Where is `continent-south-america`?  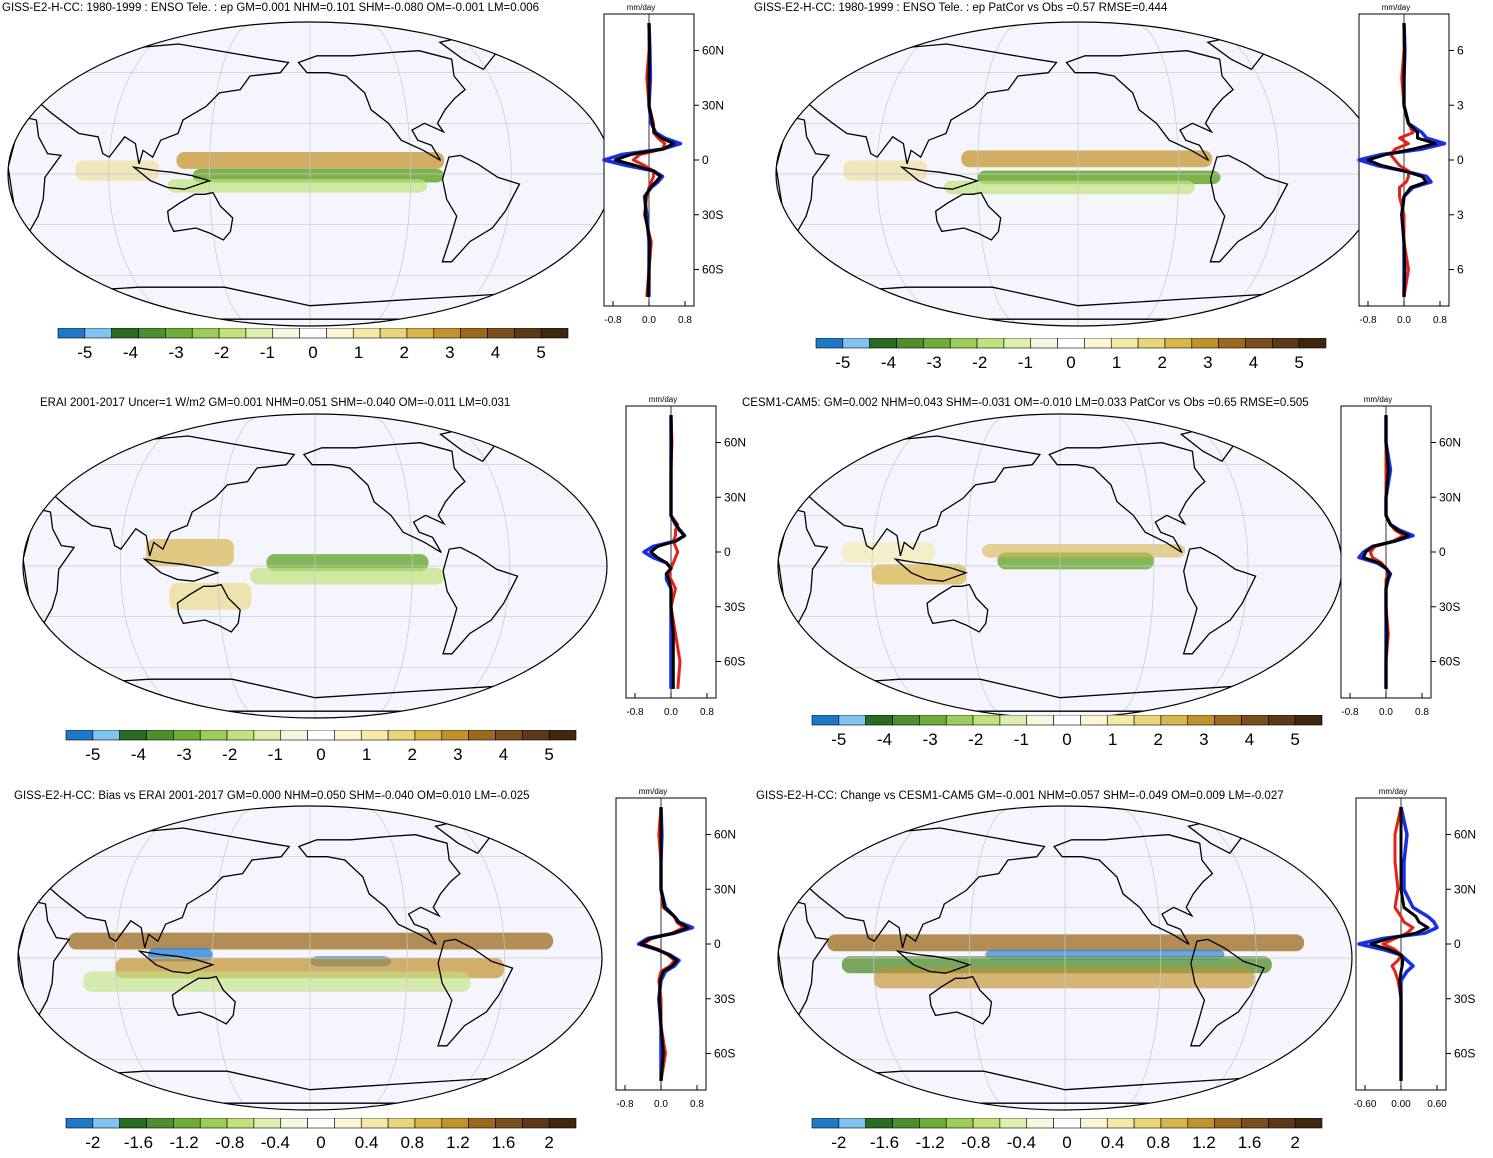 continent-south-america is located at coordinates (475, 992).